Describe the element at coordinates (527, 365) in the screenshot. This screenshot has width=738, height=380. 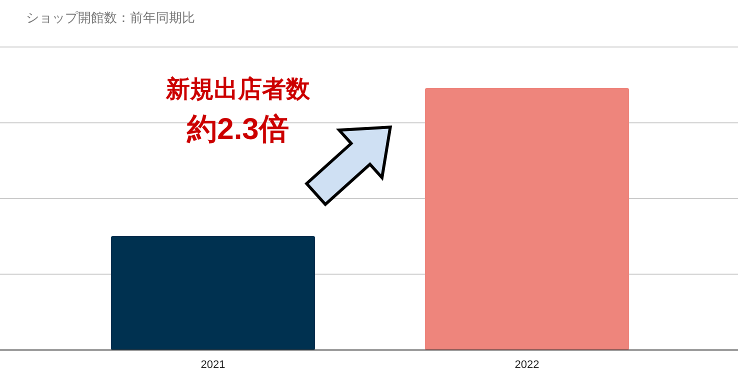
I see `x-tick-label: 2022` at that location.